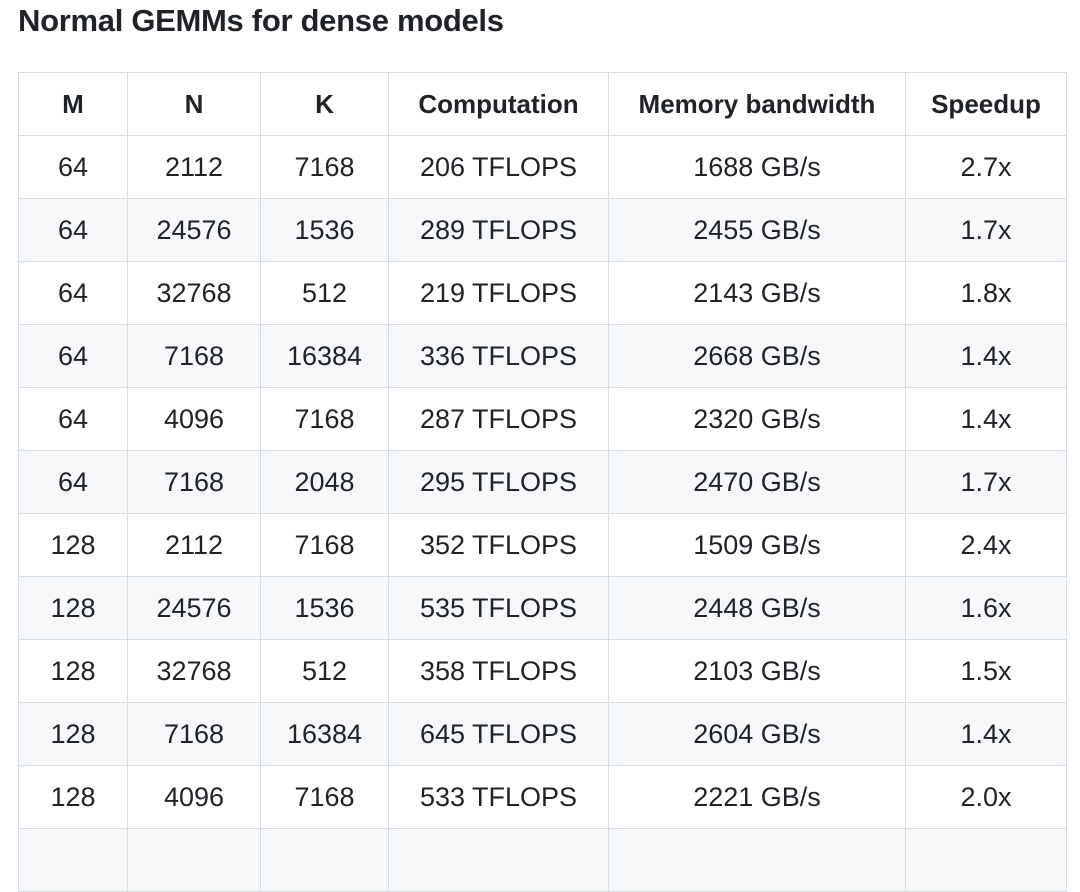  Describe the element at coordinates (498, 608) in the screenshot. I see `table-cell-computation: 535 TFLOPS` at that location.